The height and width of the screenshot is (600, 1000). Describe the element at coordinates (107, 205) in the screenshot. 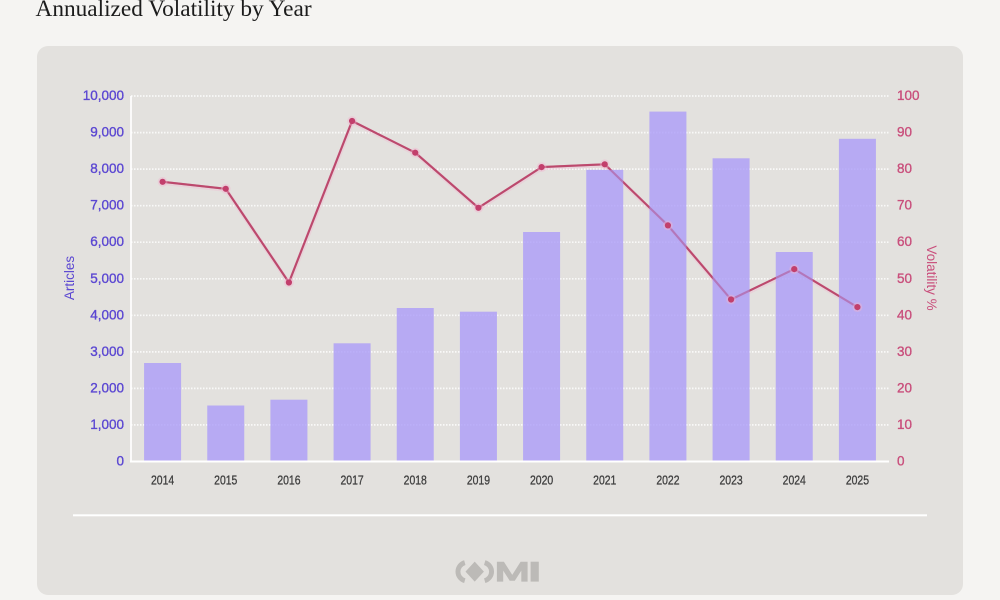

I see `svg-text: 7,000` at that location.